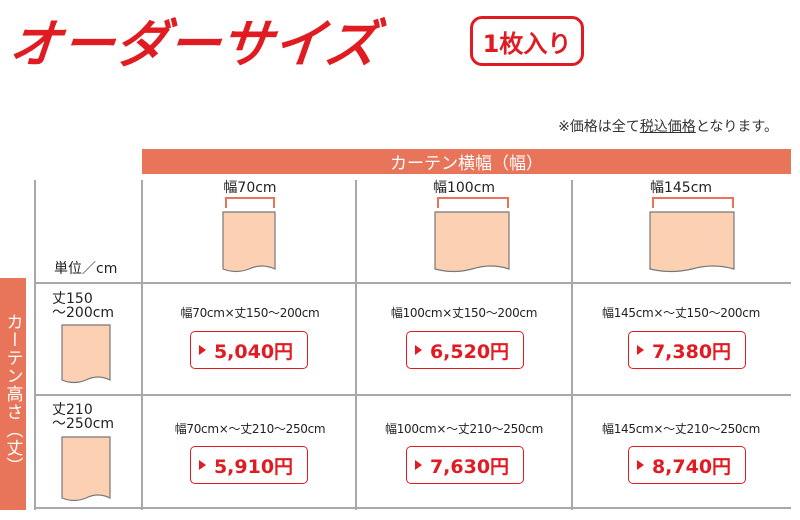 The width and height of the screenshot is (800, 520). I want to click on price-button: 7,630円, so click(465, 465).